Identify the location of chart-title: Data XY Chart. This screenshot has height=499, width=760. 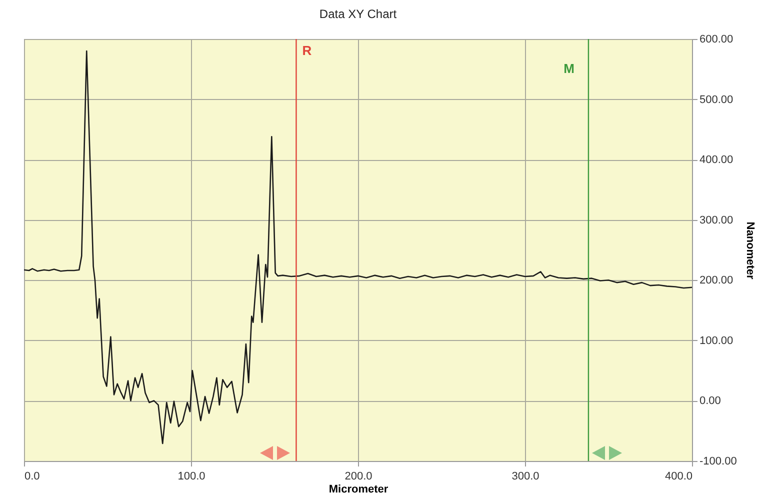
(358, 14).